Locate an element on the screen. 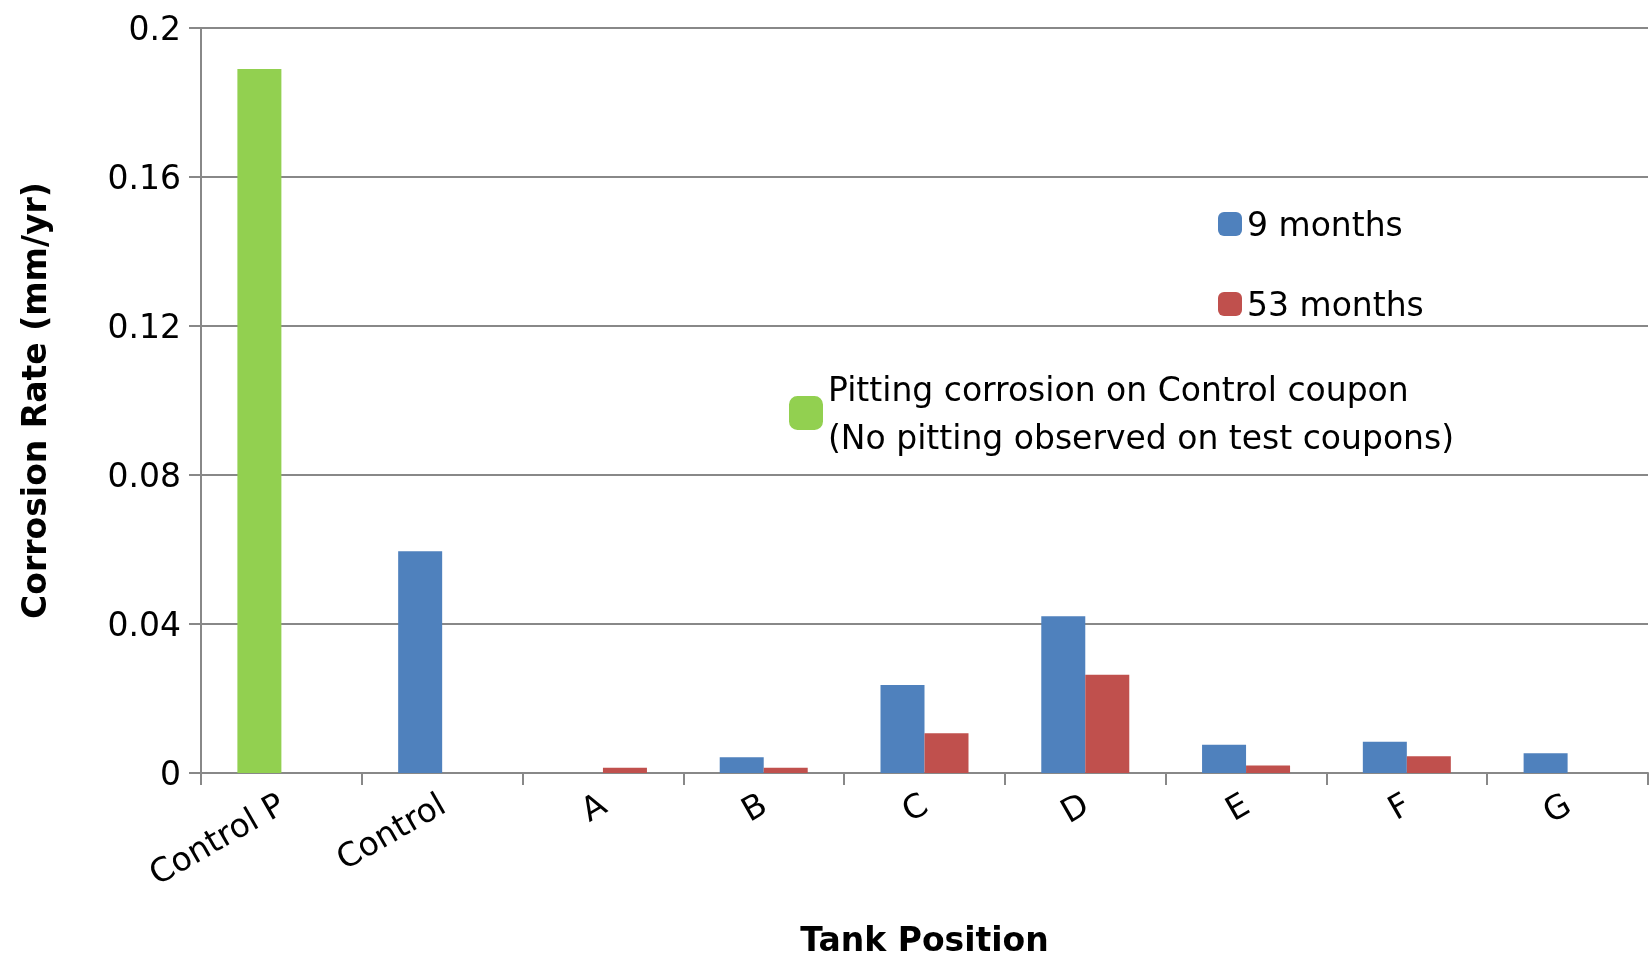  y-tick-label: 0 is located at coordinates (170, 773).